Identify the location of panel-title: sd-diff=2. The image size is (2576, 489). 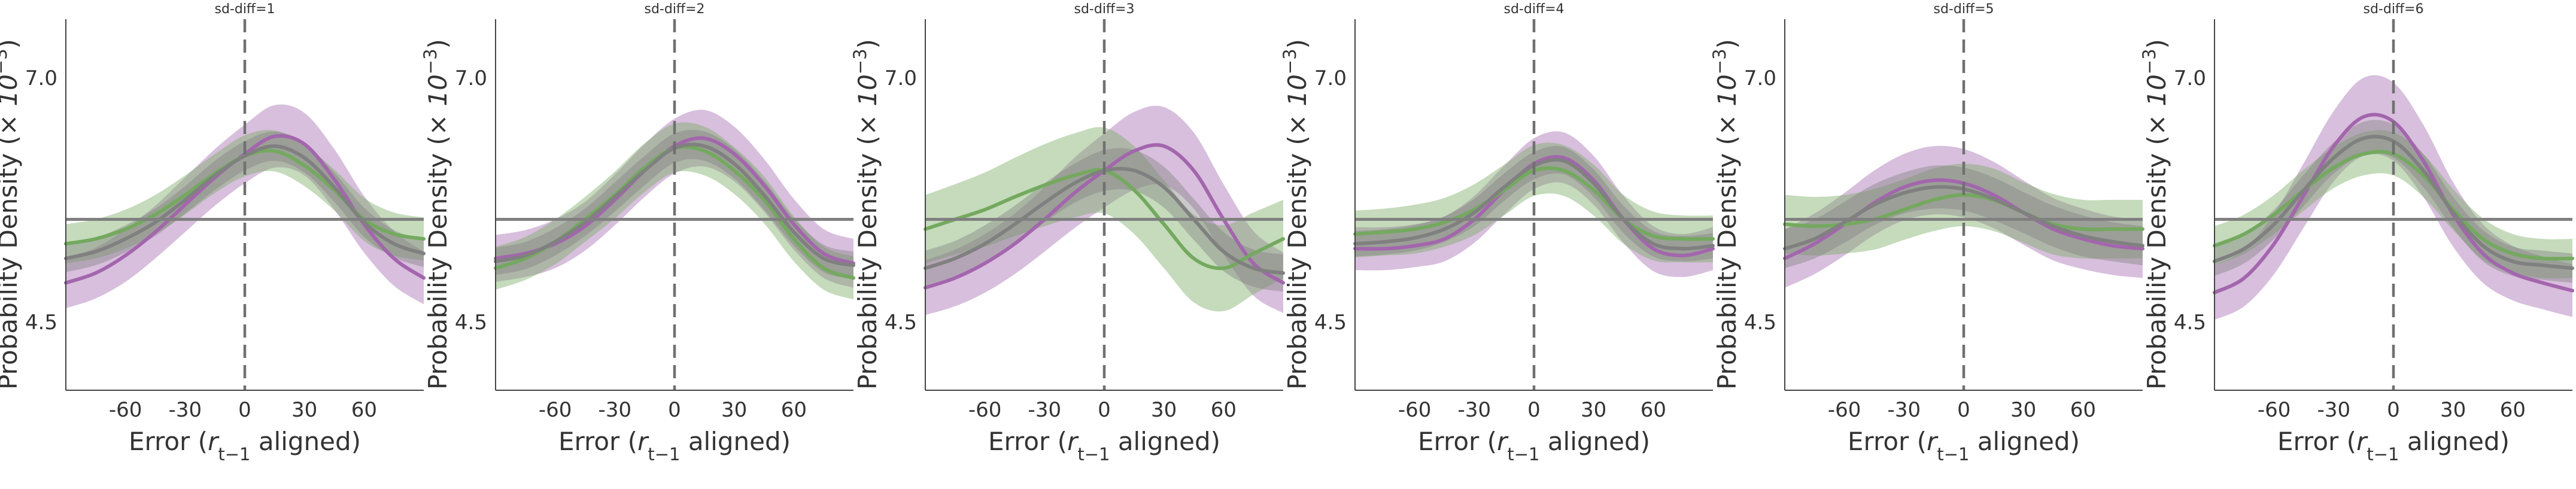
(674, 9).